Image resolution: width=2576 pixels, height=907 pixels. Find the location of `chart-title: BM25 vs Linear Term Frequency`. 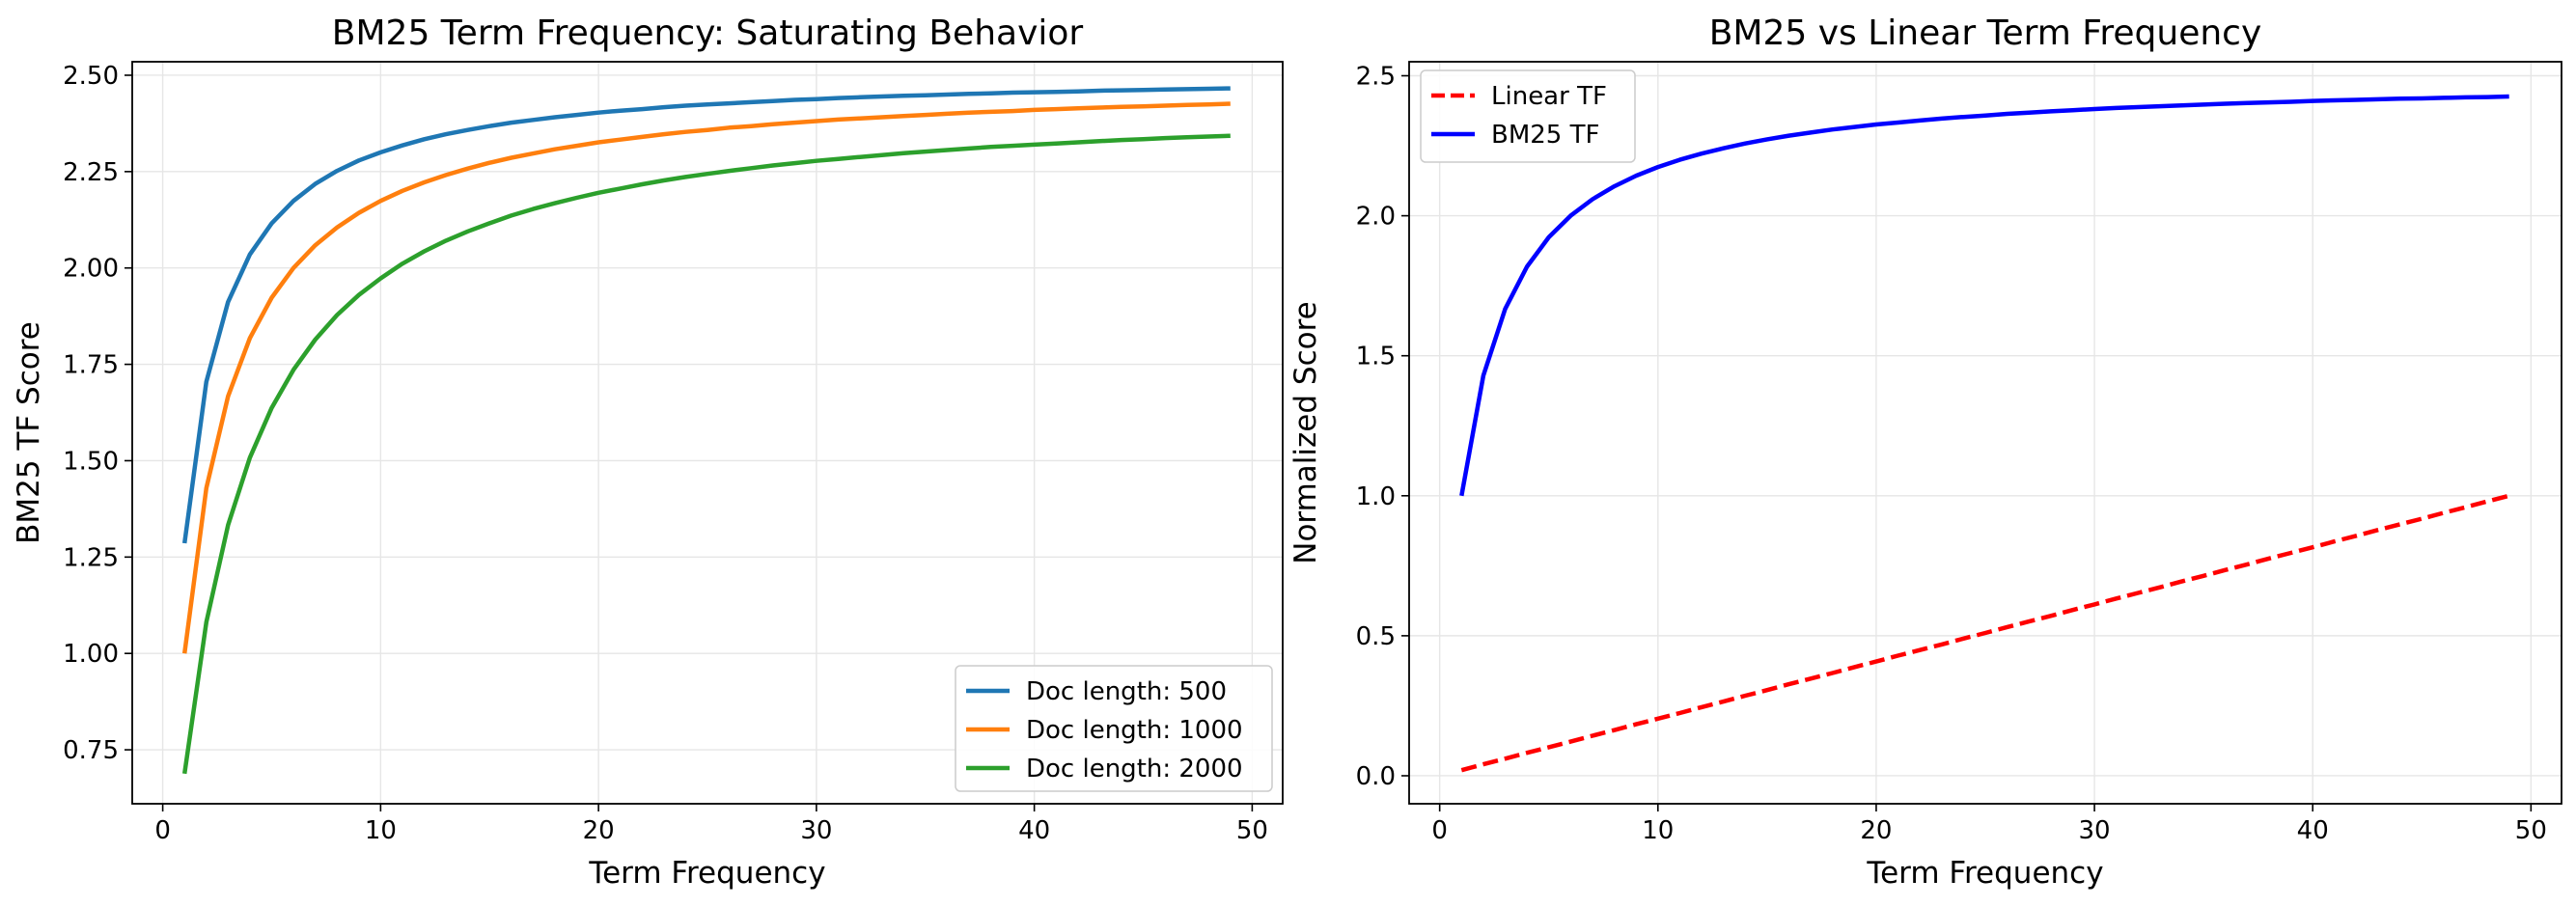

chart-title: BM25 vs Linear Term Frequency is located at coordinates (1985, 33).